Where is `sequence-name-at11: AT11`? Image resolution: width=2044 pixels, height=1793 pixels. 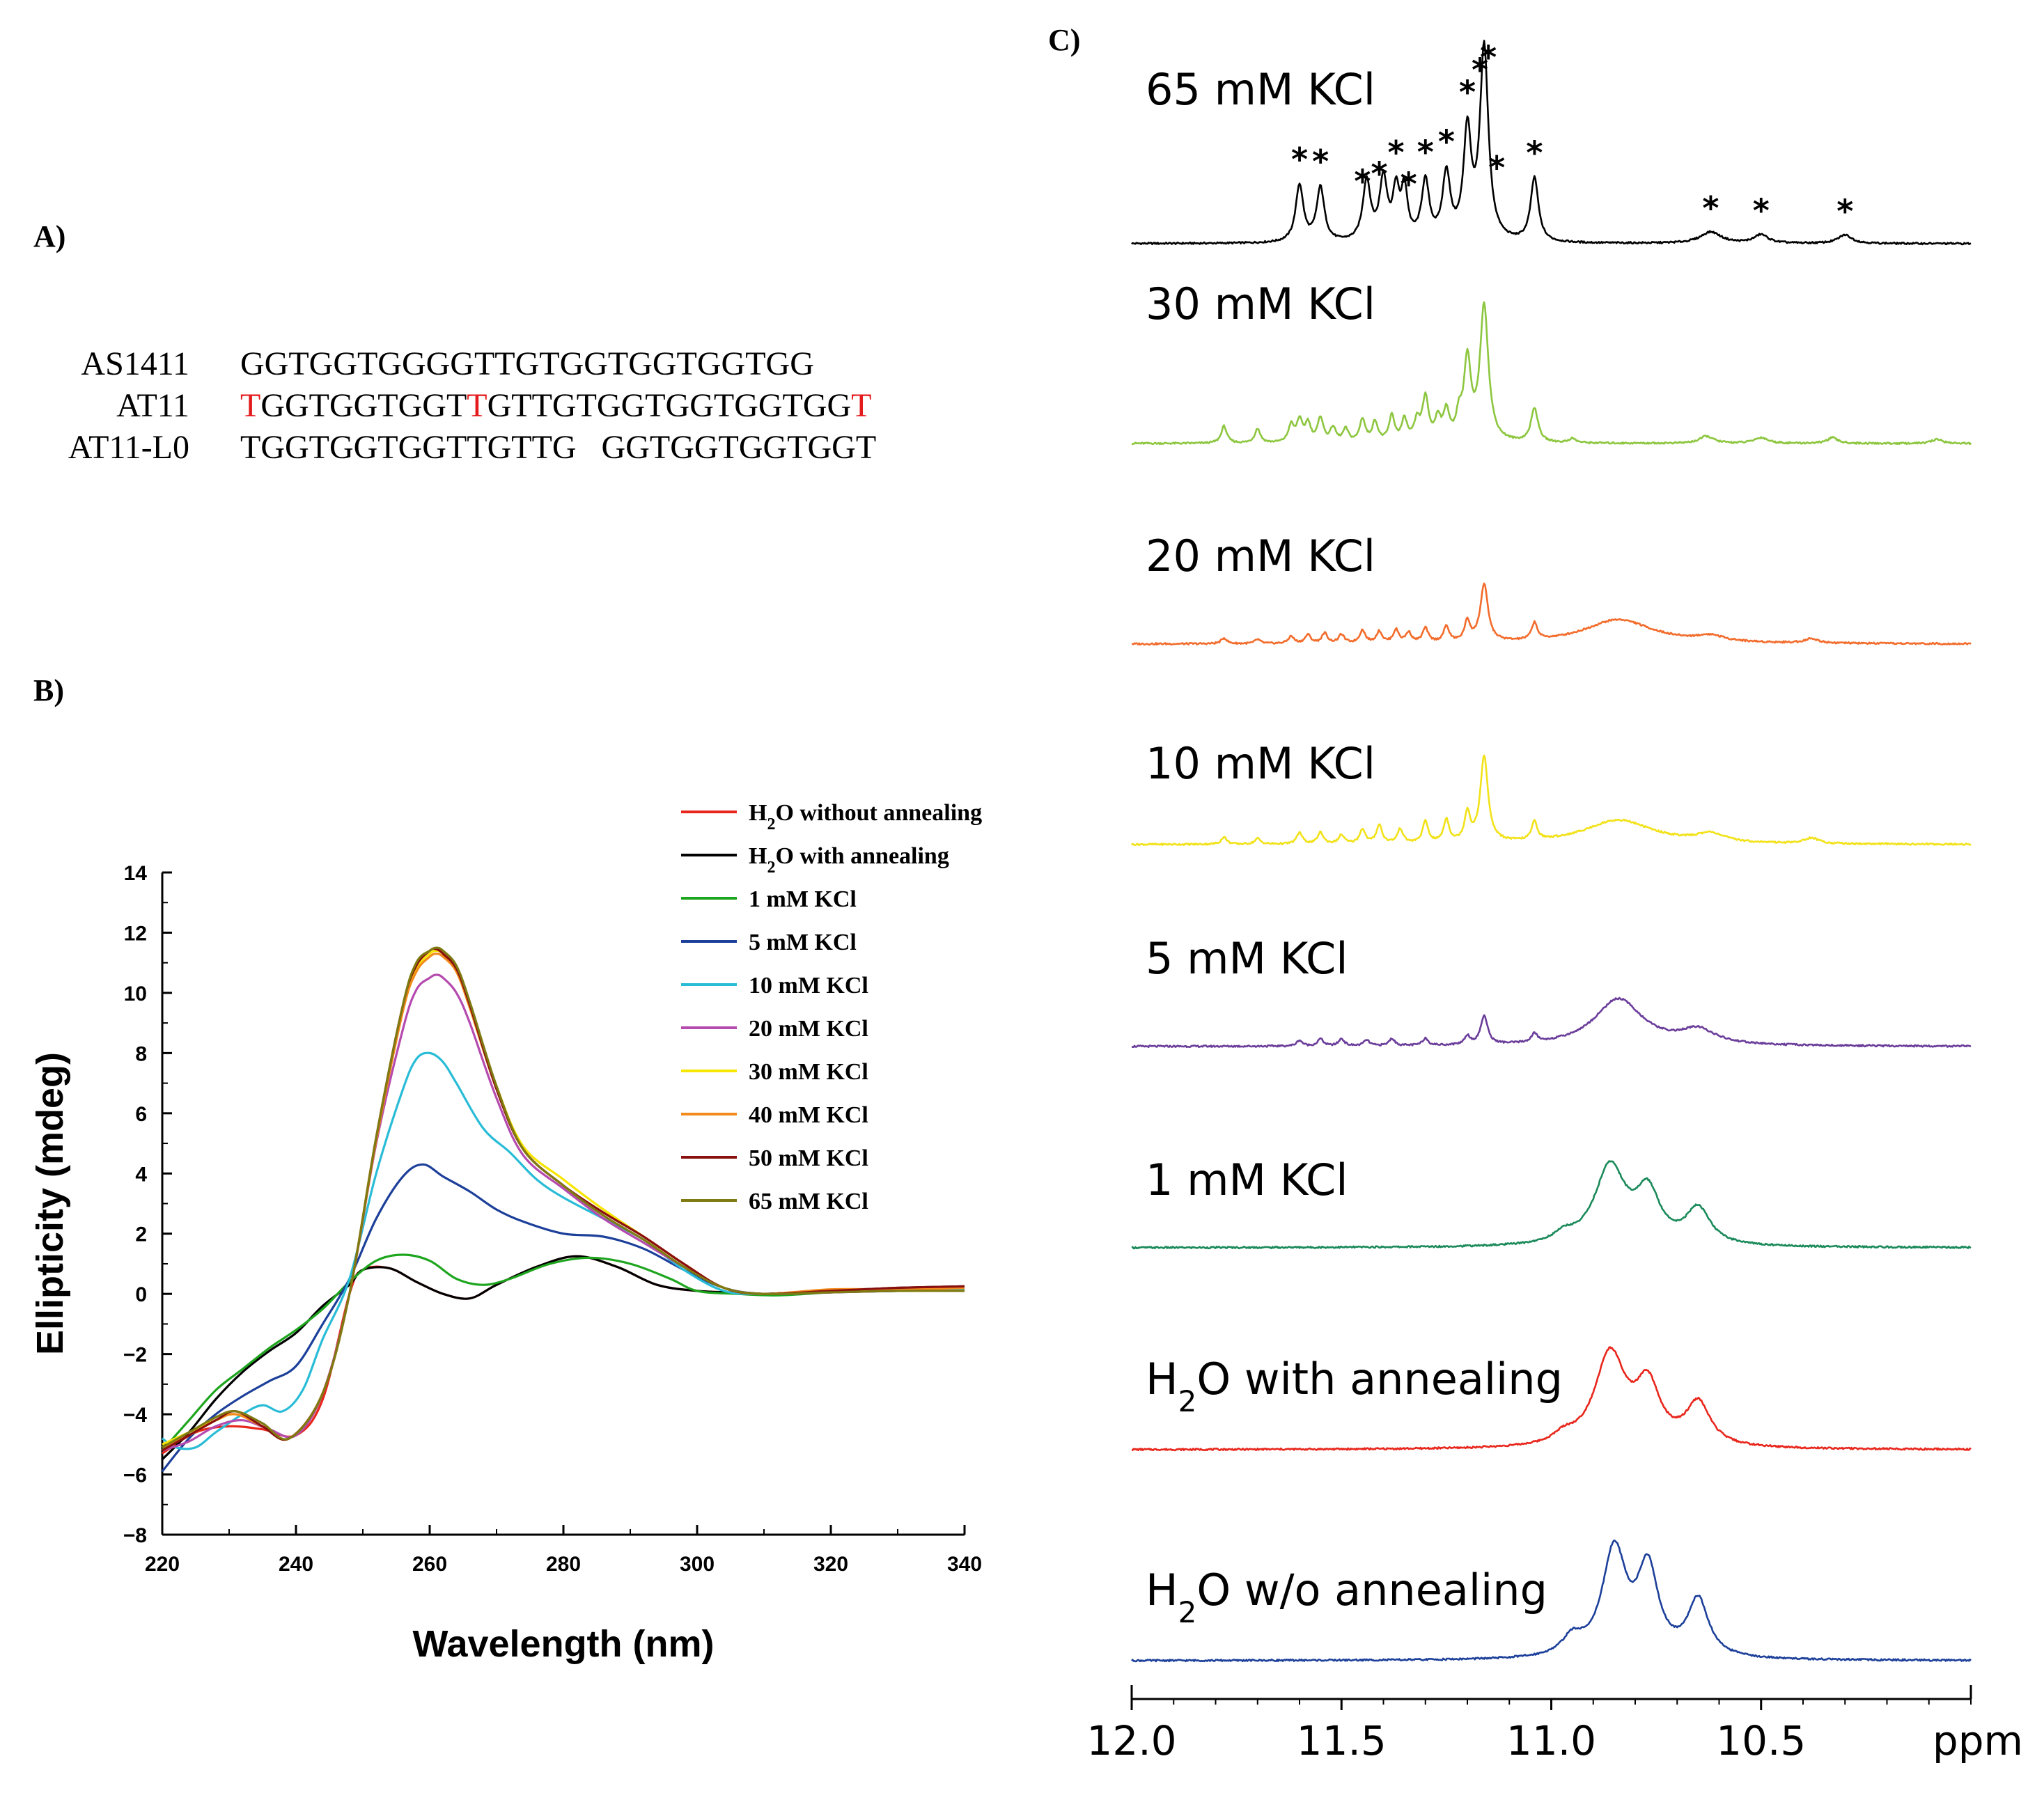 sequence-name-at11: AT11 is located at coordinates (152, 405).